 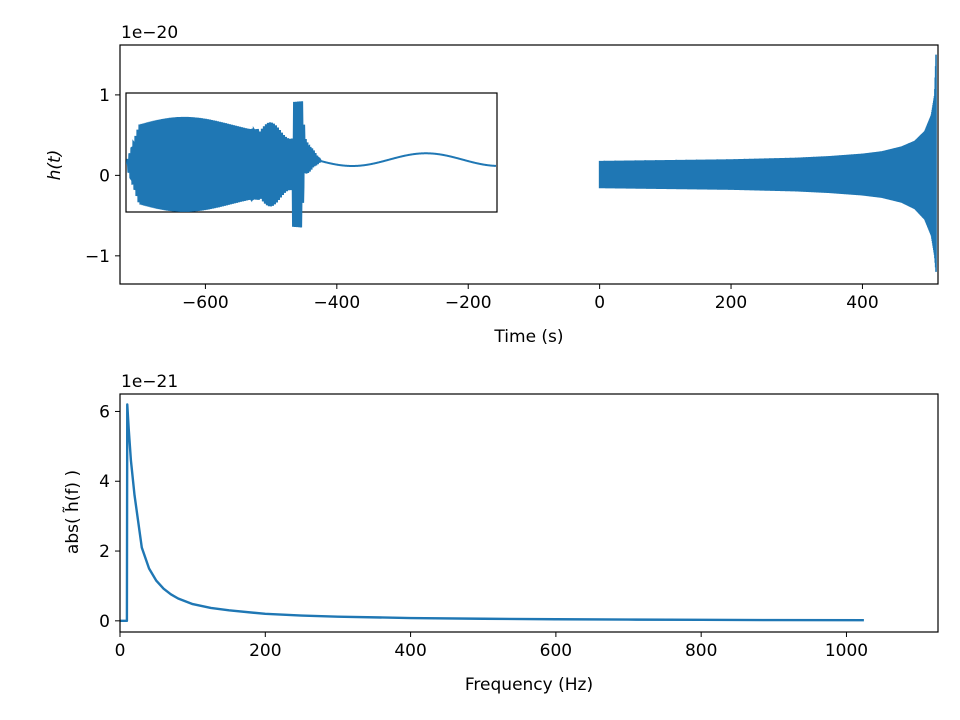 What do you see at coordinates (149, 33) in the screenshot?
I see `time-y-offset-text: 1e−20` at bounding box center [149, 33].